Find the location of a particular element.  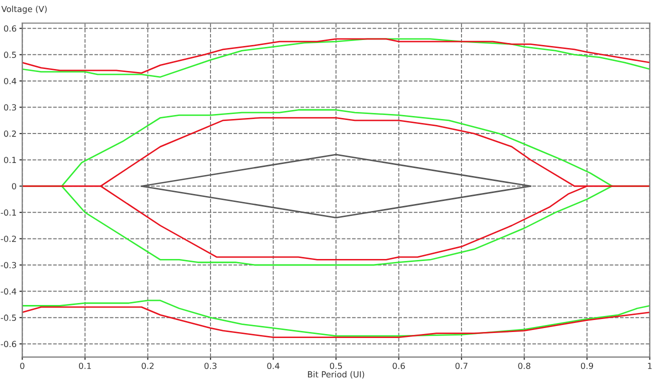

y-tick-label: 0.1 is located at coordinates (10, 160).